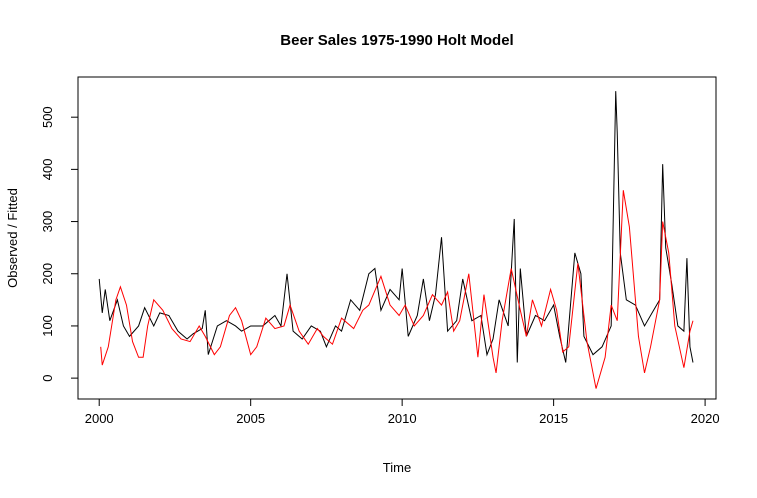 The image size is (757, 498). Describe the element at coordinates (250, 418) in the screenshot. I see `x-tick-label: 2005` at that location.